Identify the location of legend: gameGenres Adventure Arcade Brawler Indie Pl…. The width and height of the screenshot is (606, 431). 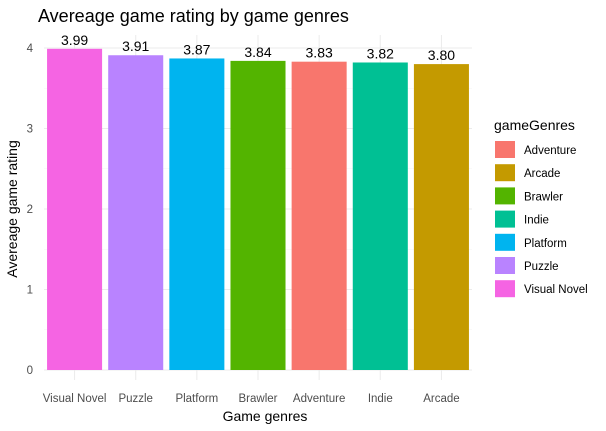
(541, 207).